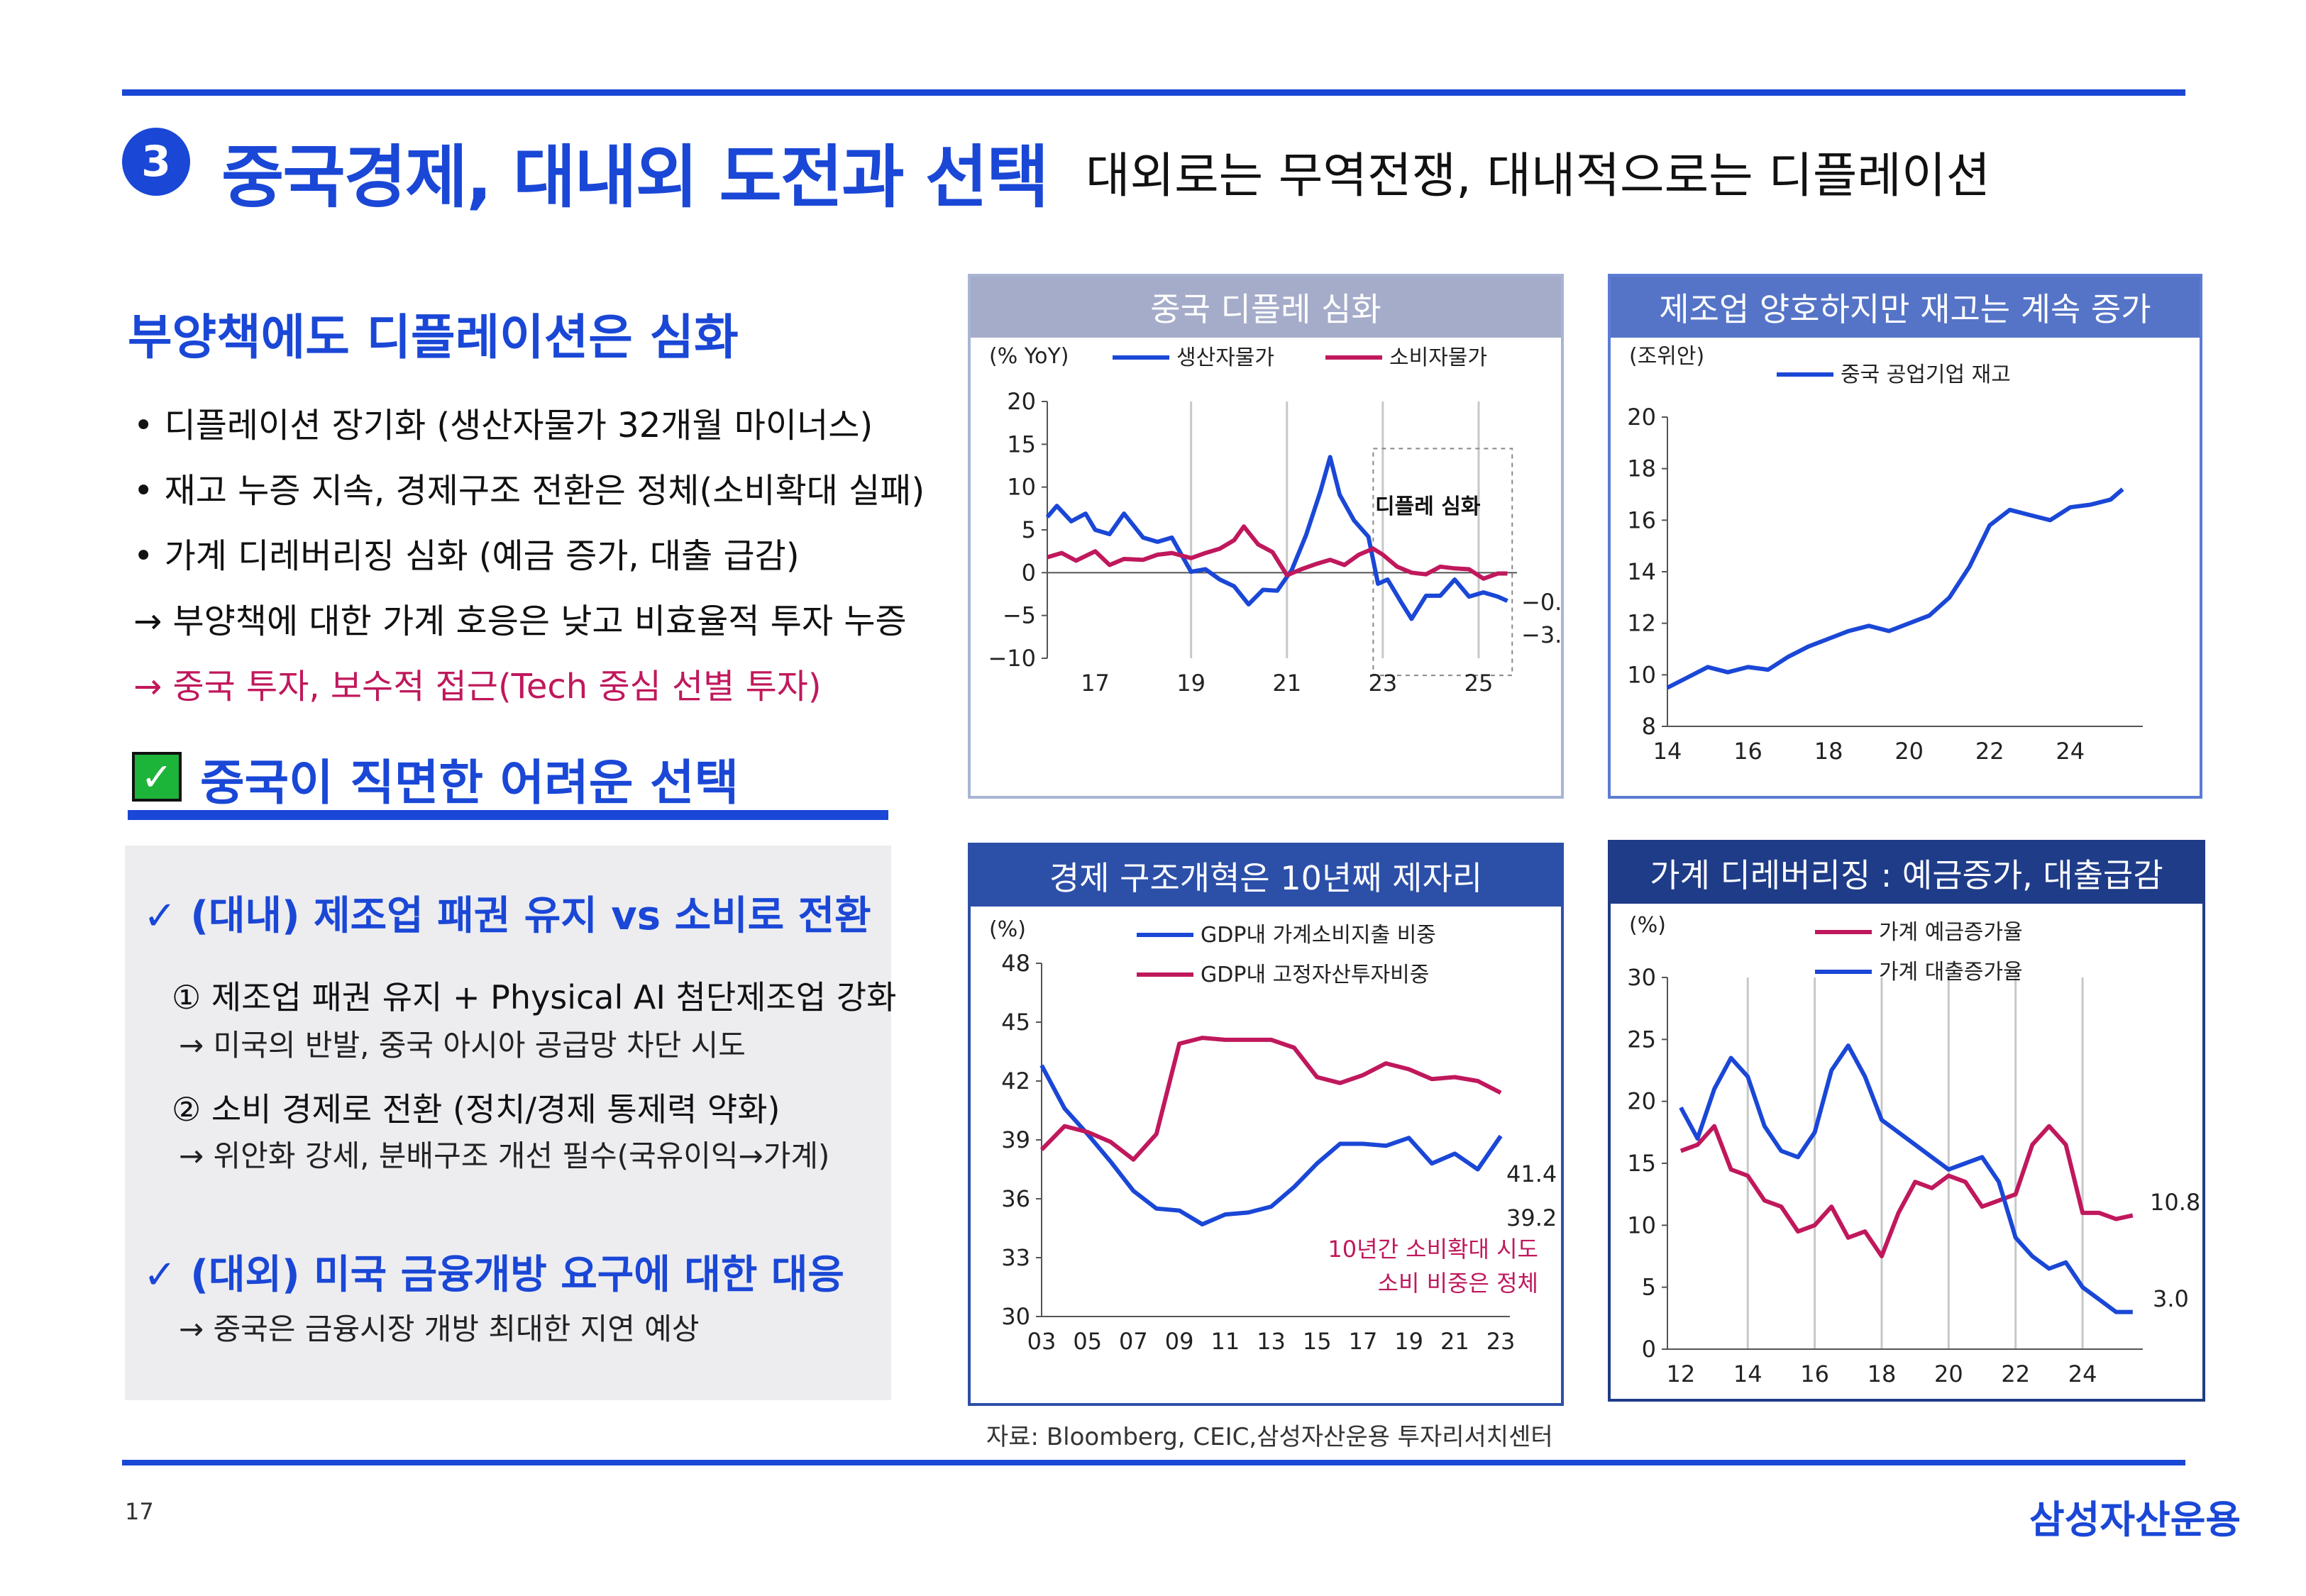 The image size is (2306, 1596). Describe the element at coordinates (157, 777) in the screenshot. I see `checkbox-icon: ✓` at that location.